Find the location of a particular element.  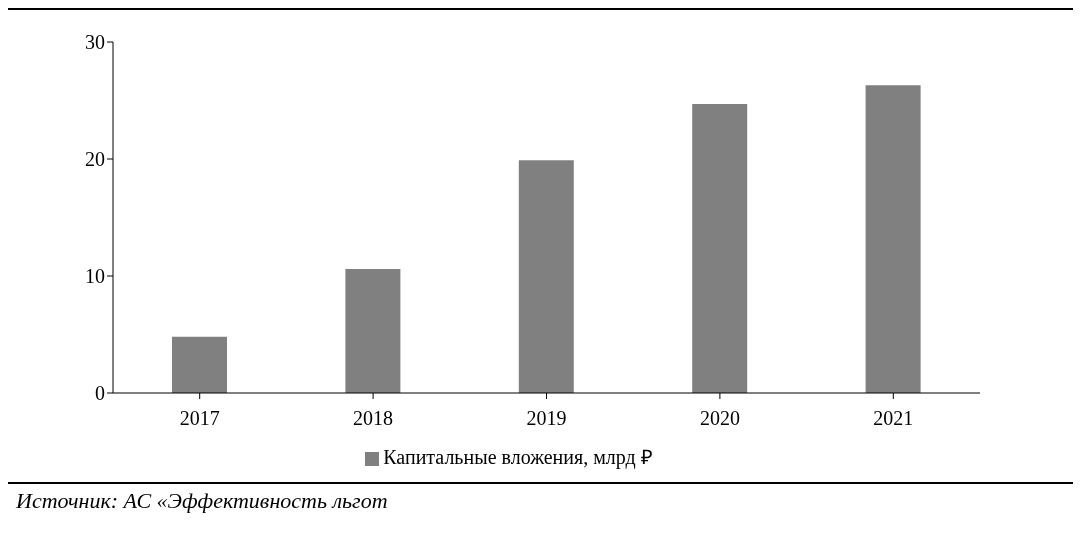

text: Источник: АС «Эффективность льгот is located at coordinates (202, 501).